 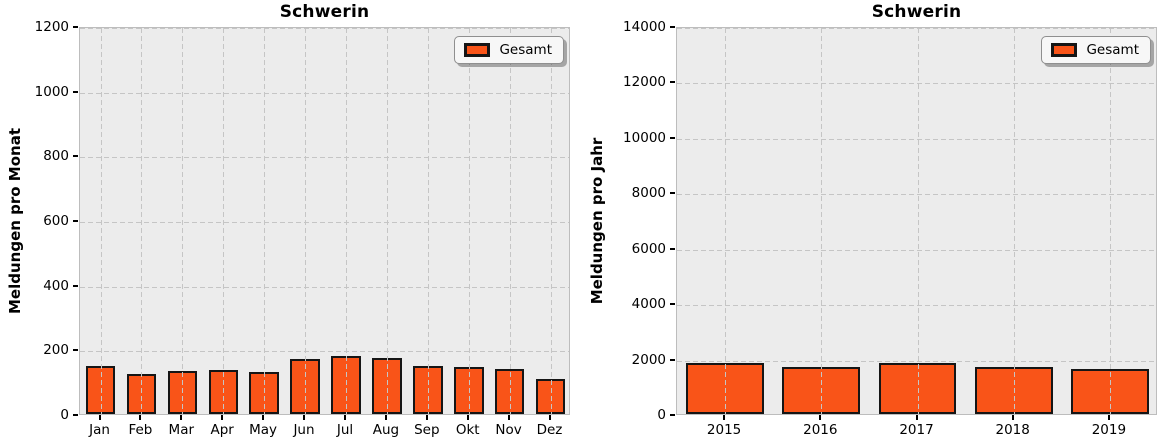 I want to click on bar-Jan, so click(x=100, y=389).